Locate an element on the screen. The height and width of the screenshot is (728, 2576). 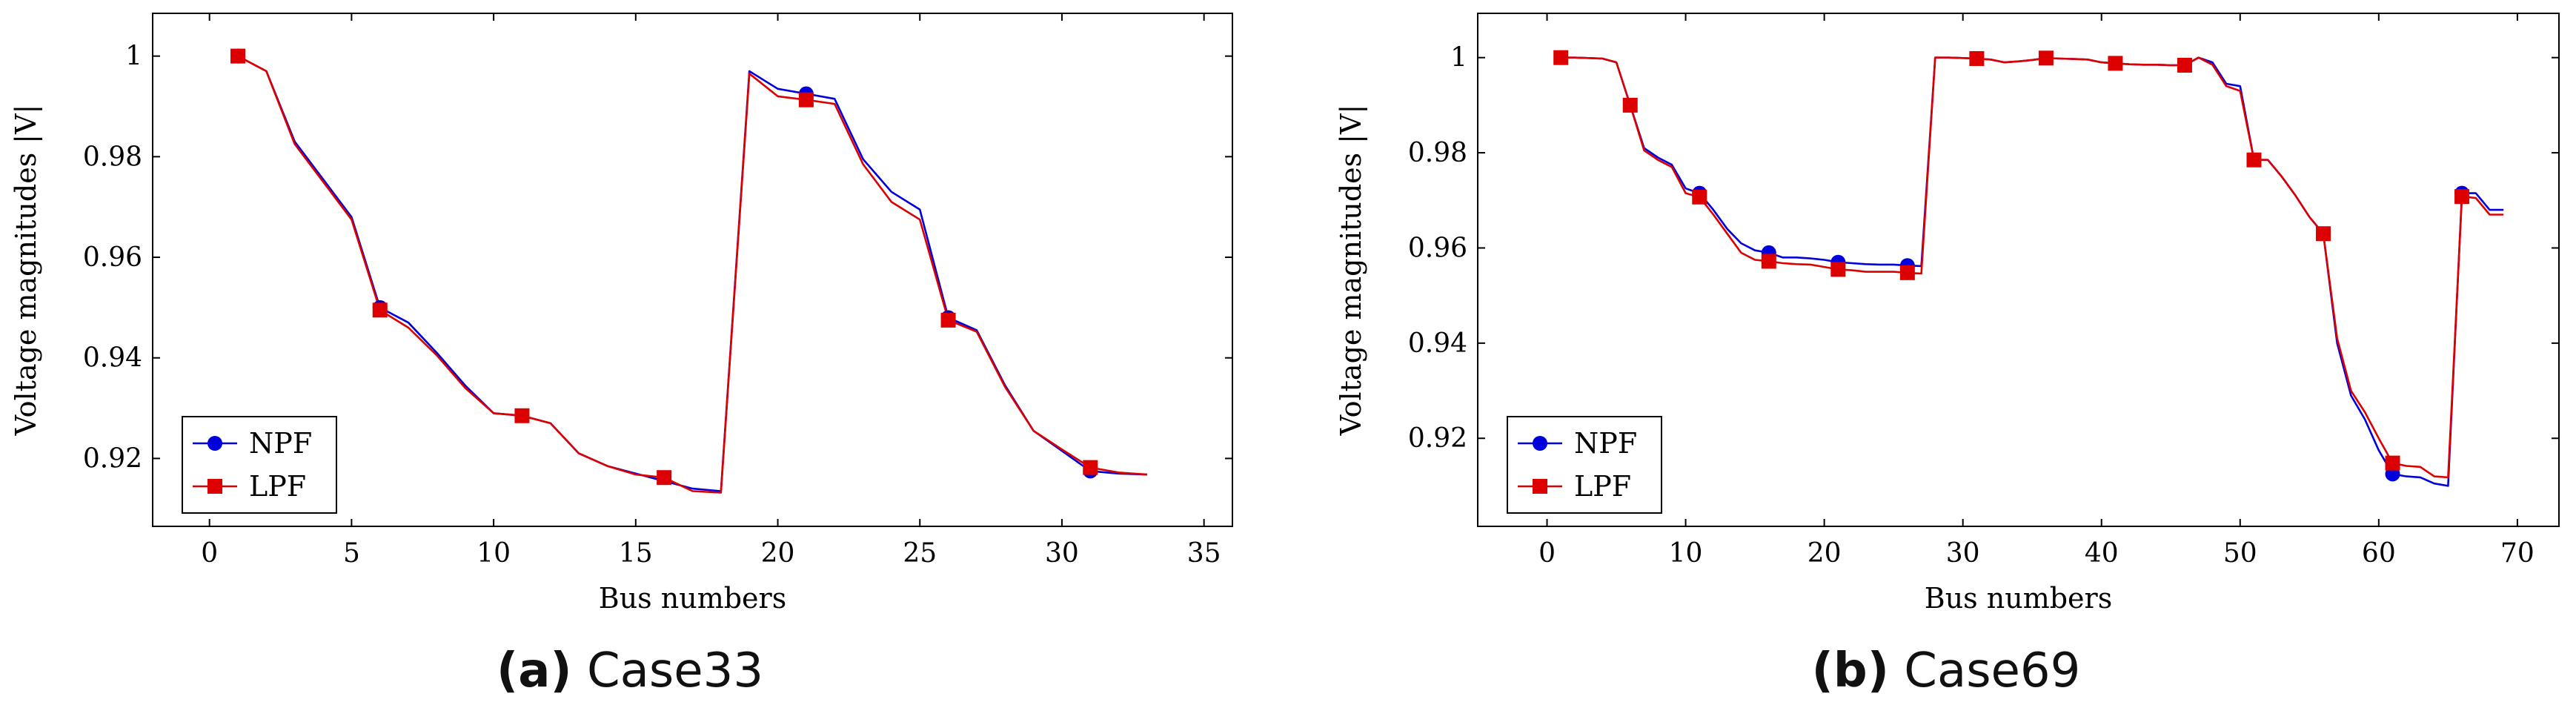
caption-case69: (b) Case69 is located at coordinates (1946, 671).